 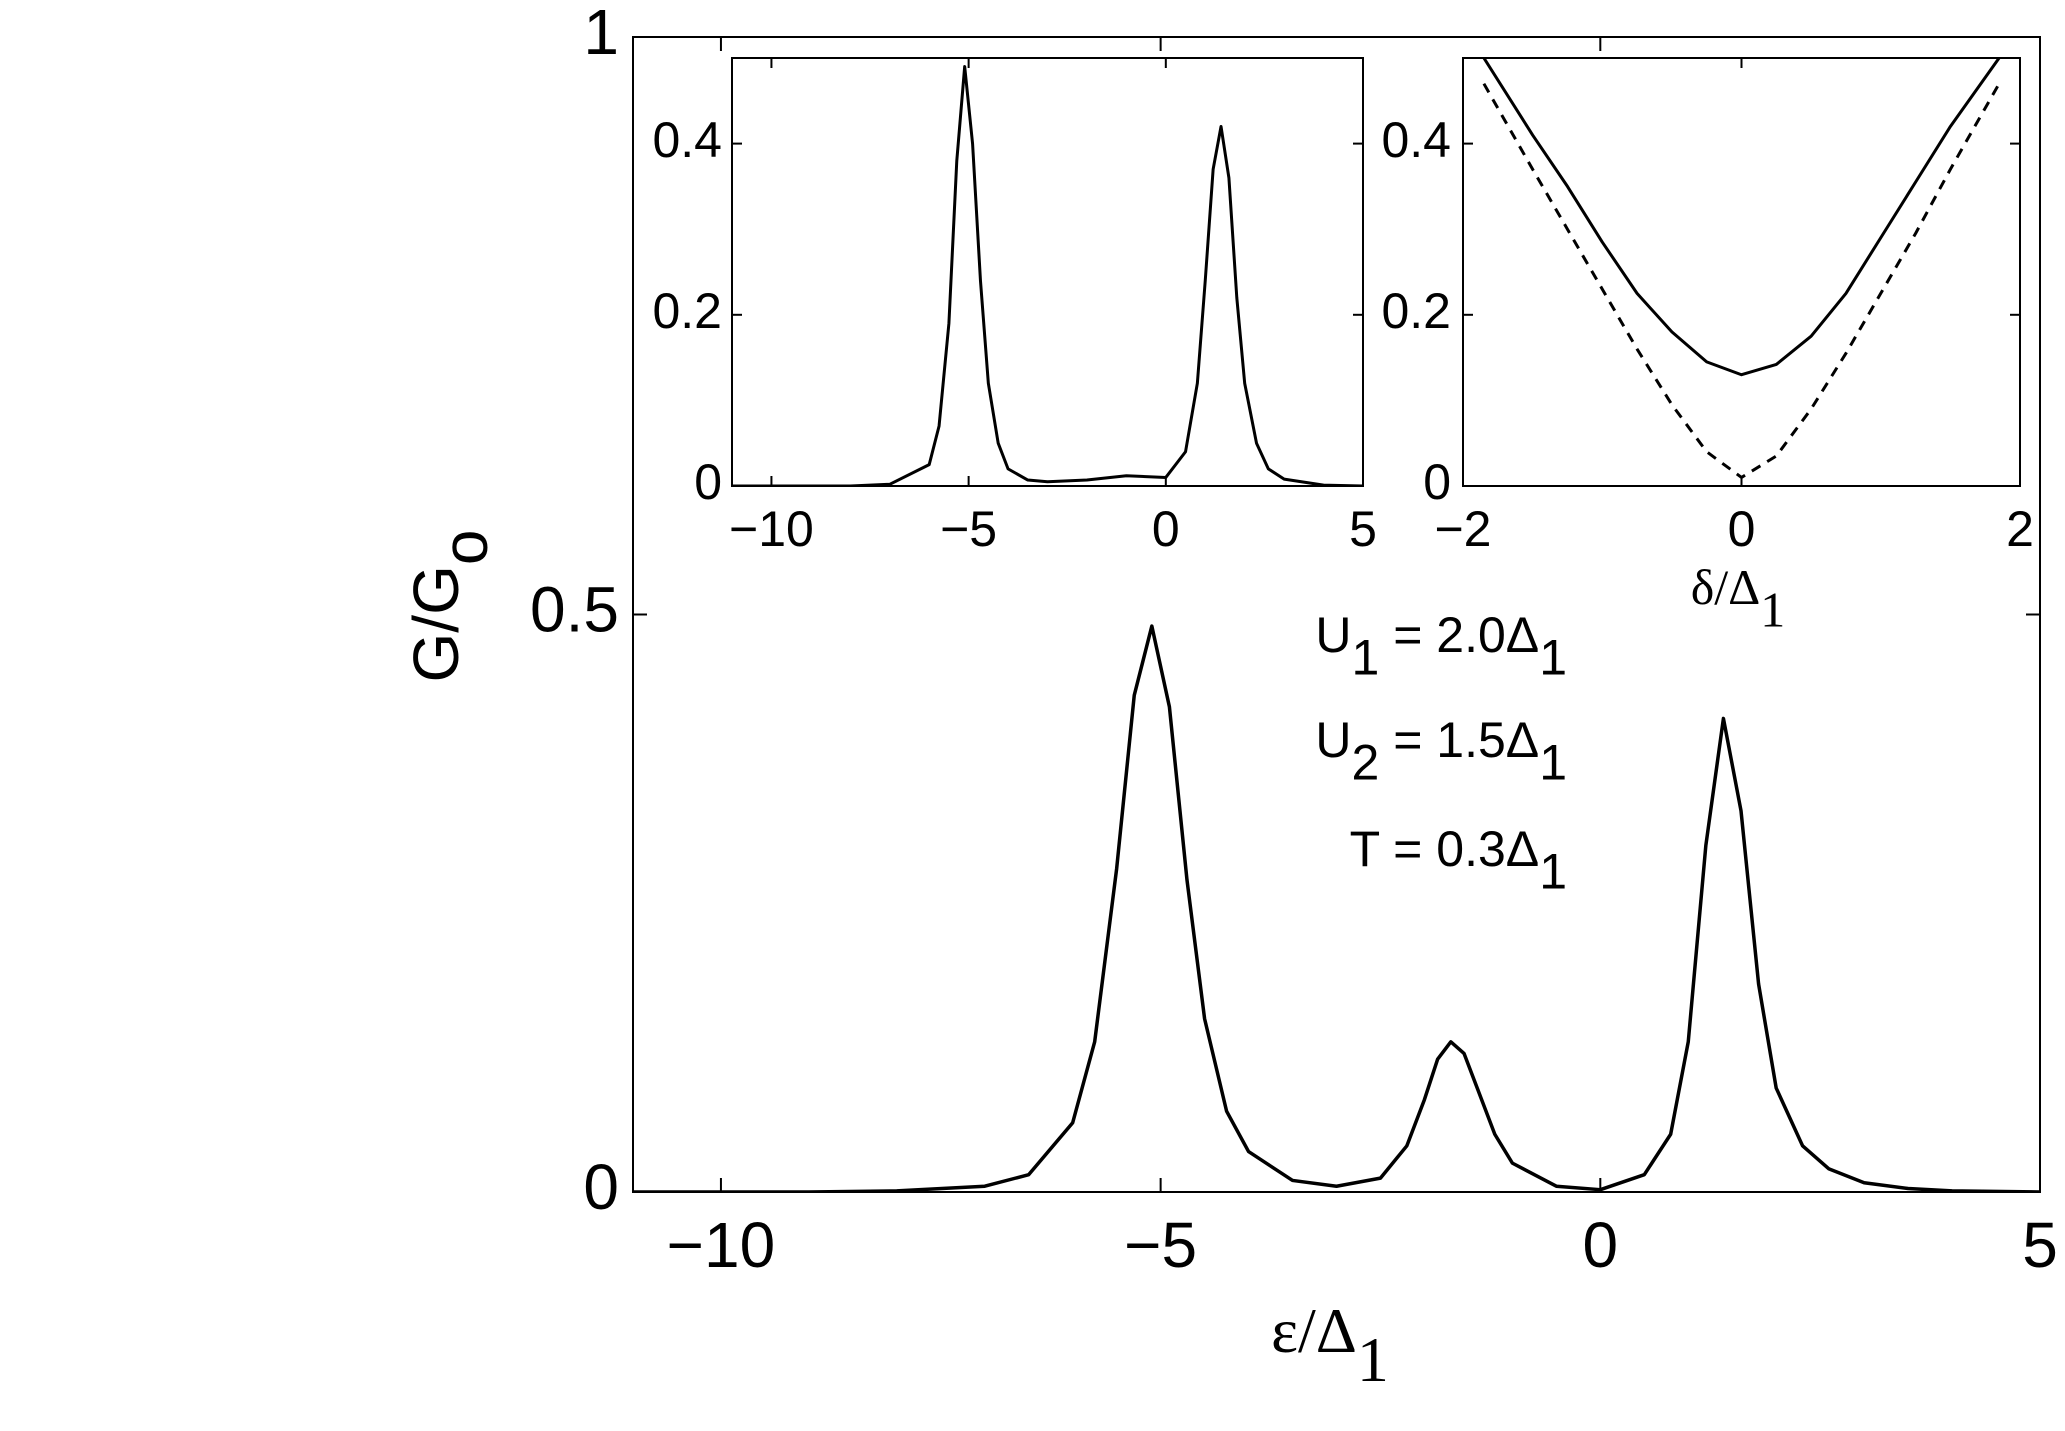 What do you see at coordinates (1365, 763) in the screenshot?
I see `annotation-part: 2` at bounding box center [1365, 763].